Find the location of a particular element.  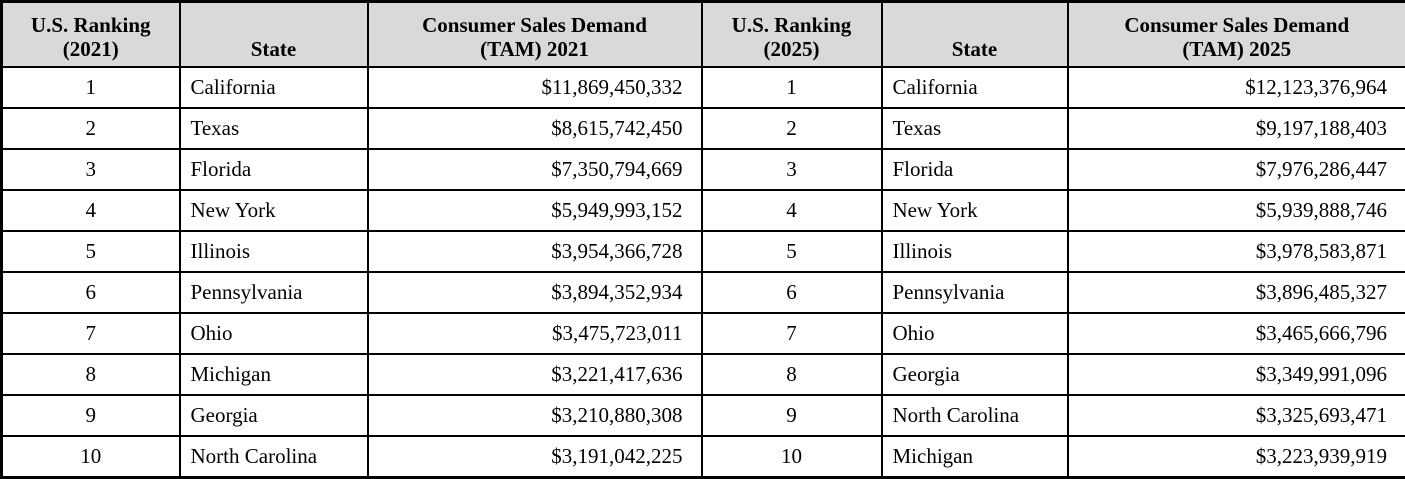

state-2025-cell: Ohio is located at coordinates (975, 333).